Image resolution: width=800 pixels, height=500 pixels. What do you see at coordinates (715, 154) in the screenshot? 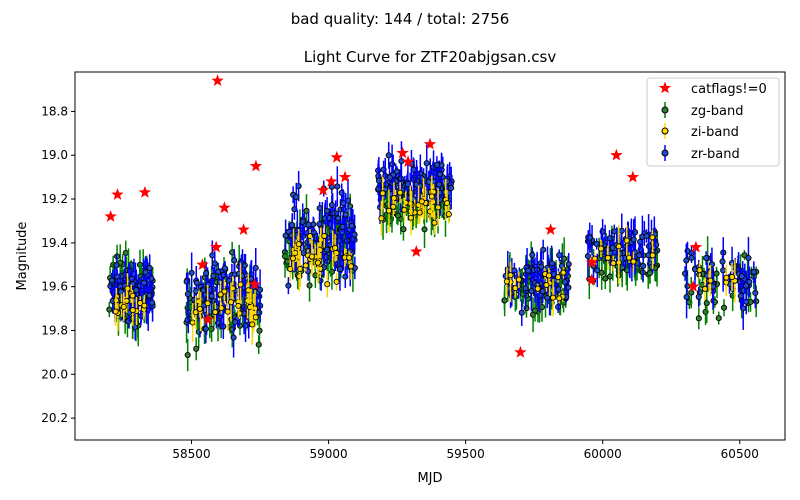
I see `legend-label-zr: zr-band` at bounding box center [715, 154].